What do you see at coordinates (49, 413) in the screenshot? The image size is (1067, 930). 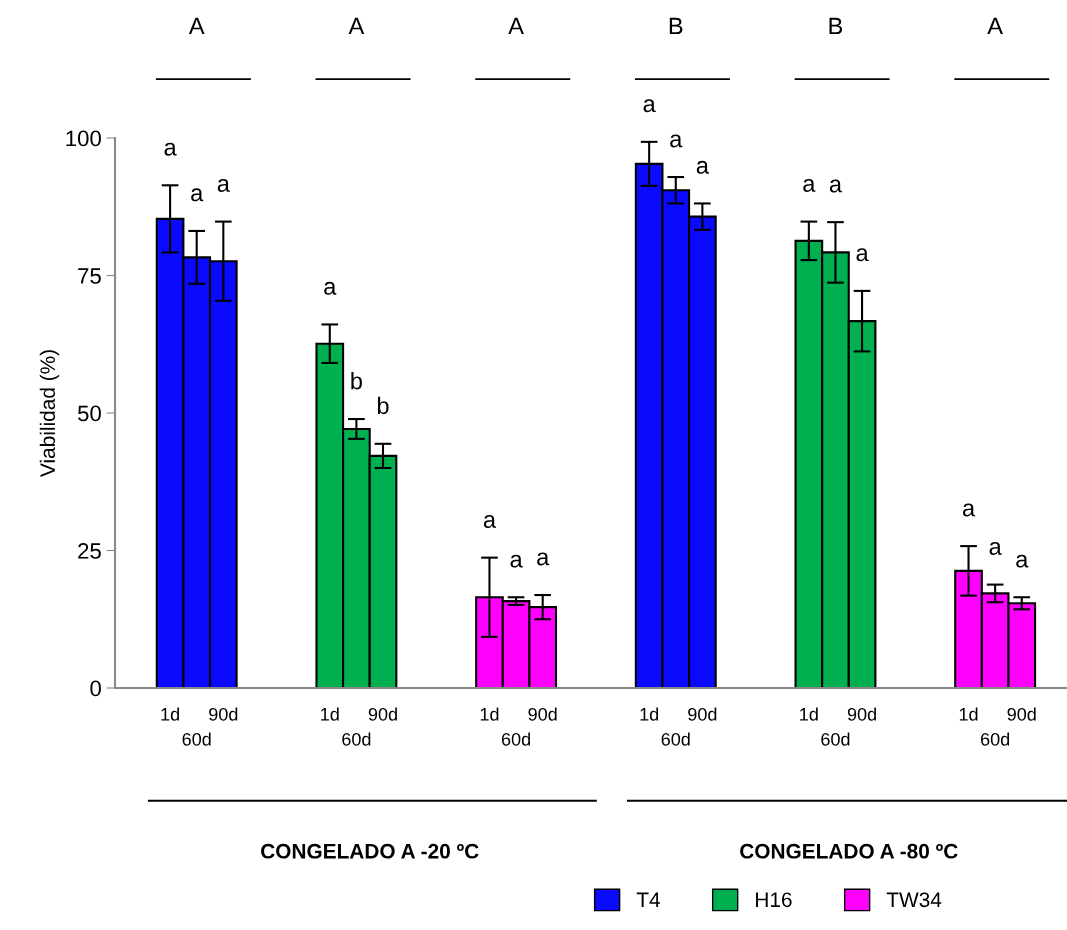 I see `y-axis-title: Viabilidad (%)` at bounding box center [49, 413].